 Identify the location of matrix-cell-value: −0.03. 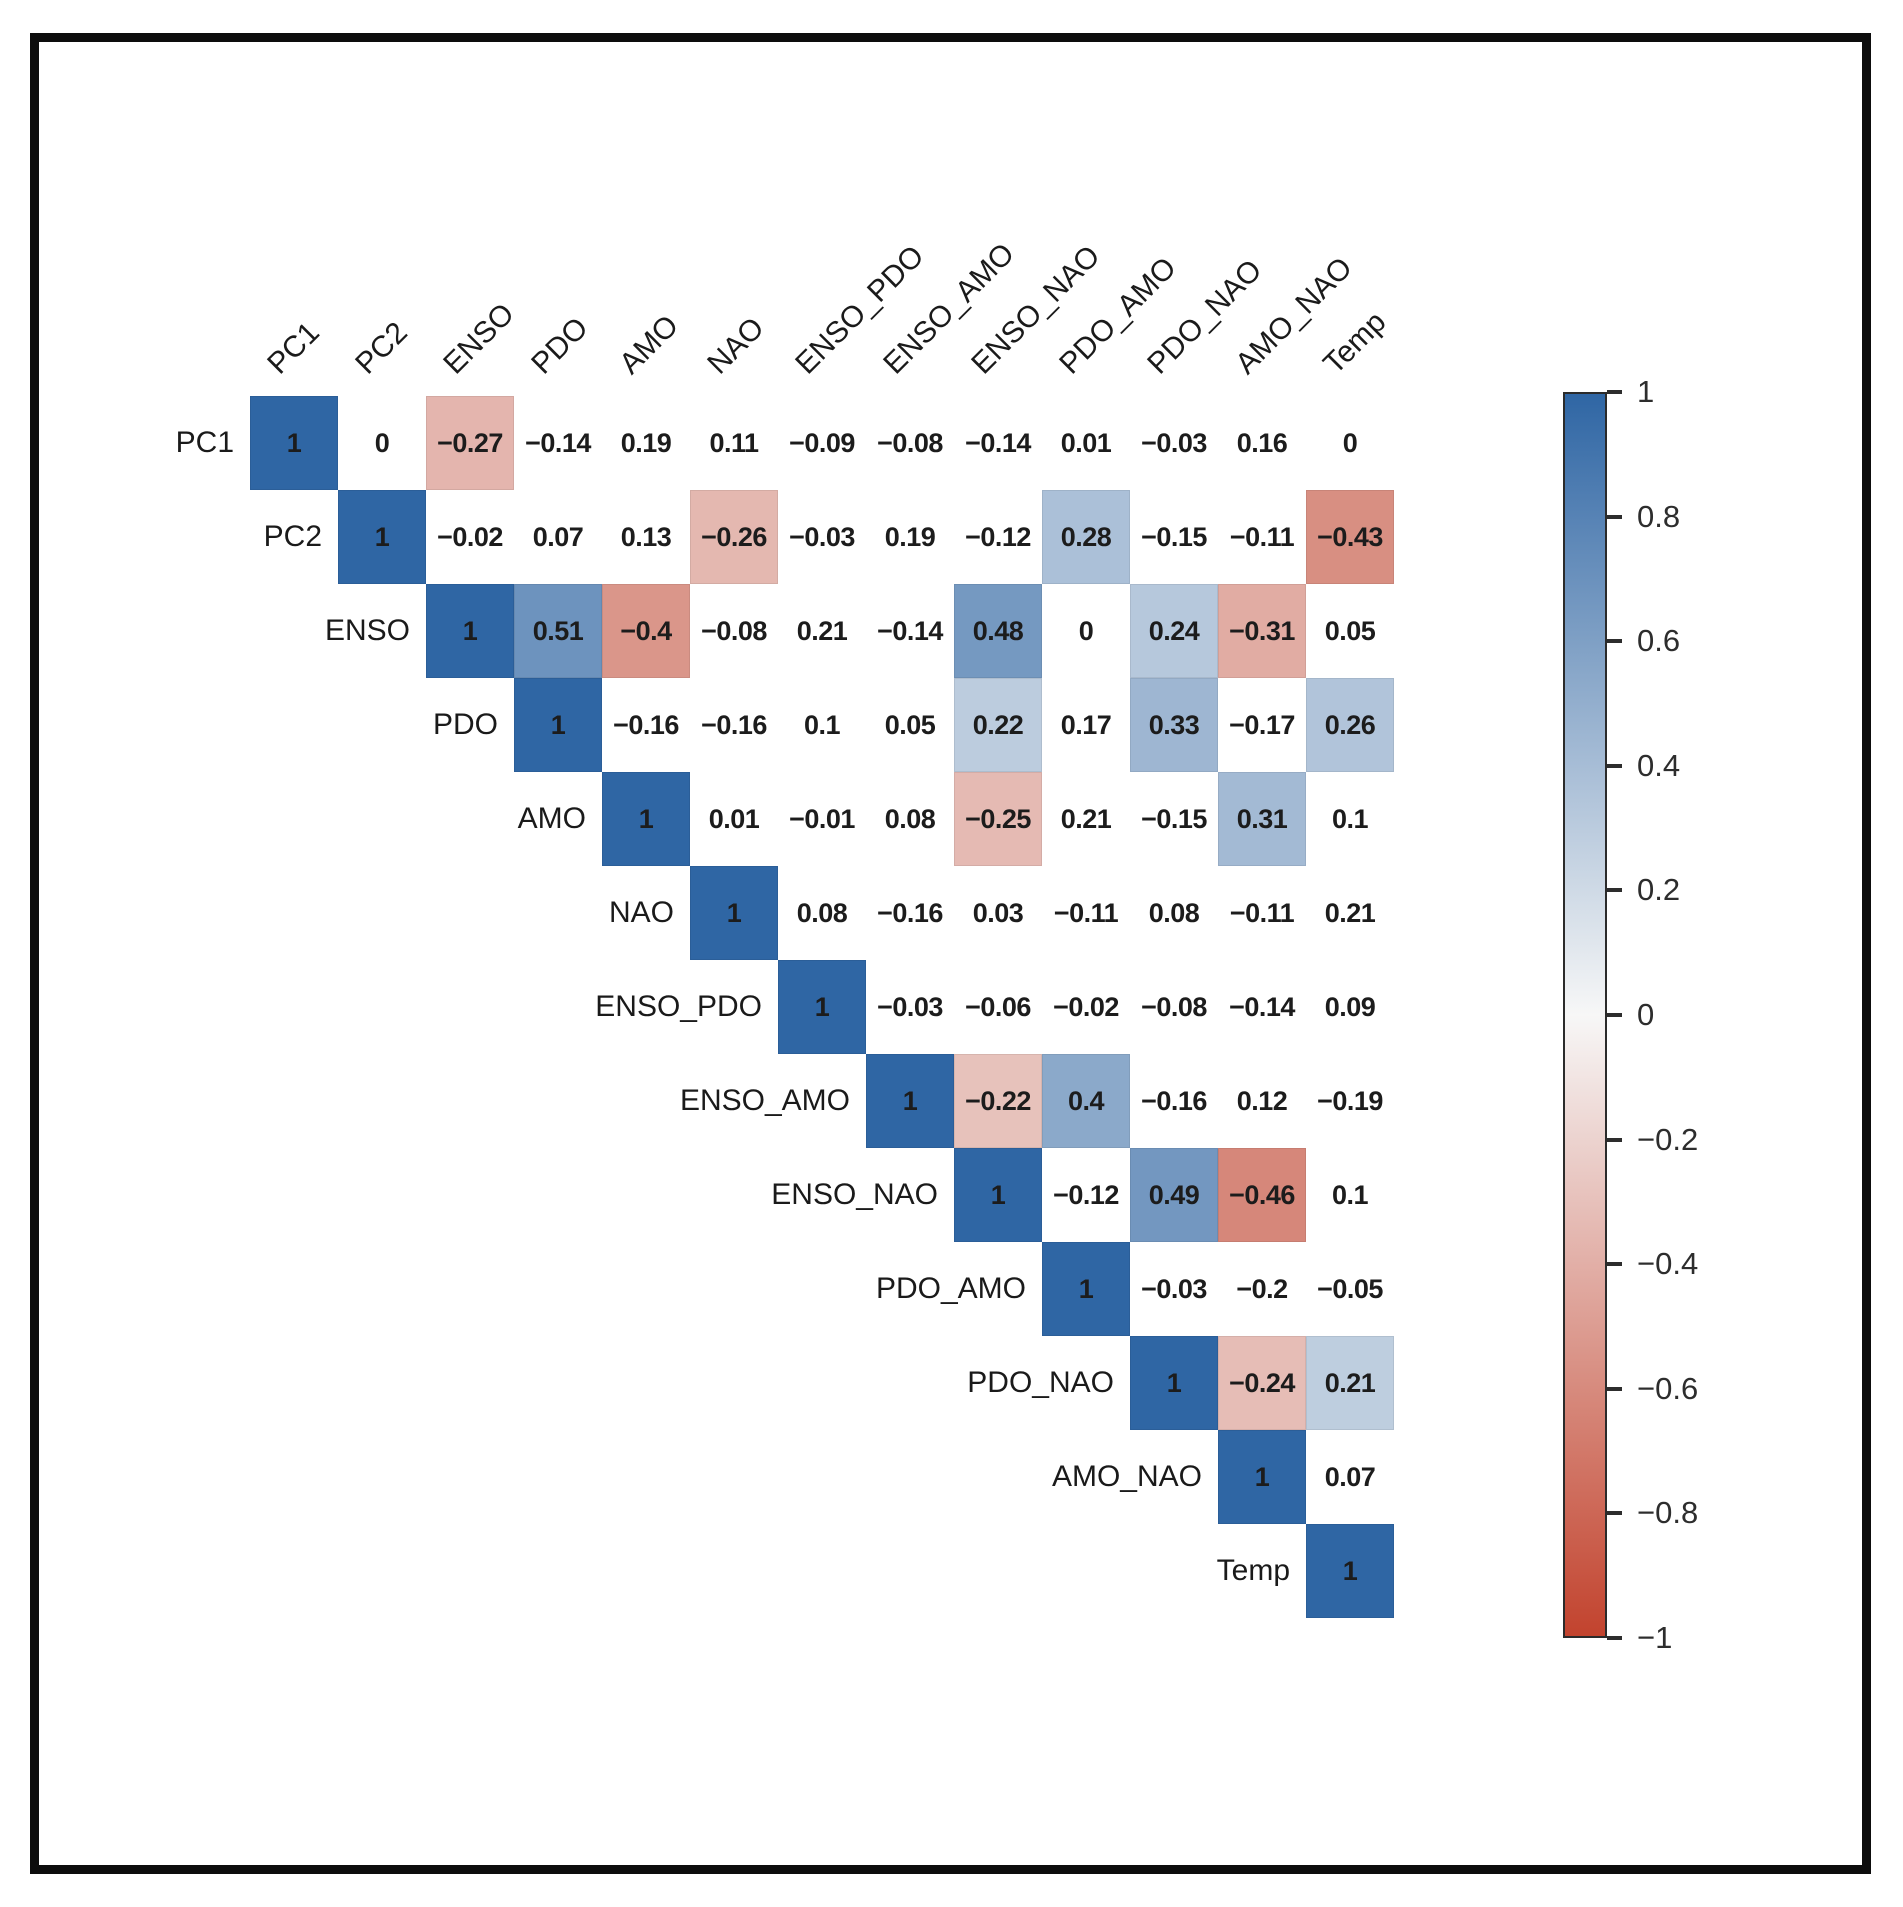
(822, 536).